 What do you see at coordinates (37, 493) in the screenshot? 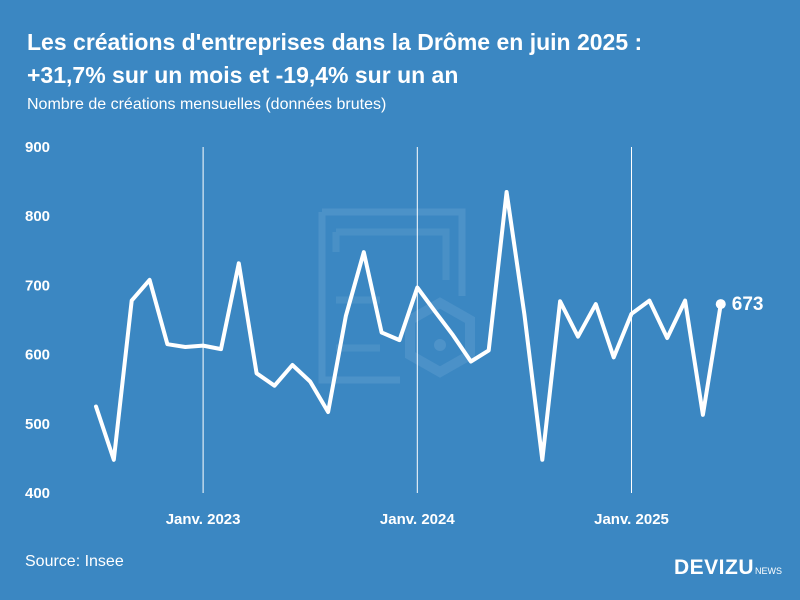
I see `y-tick-label: 400` at bounding box center [37, 493].